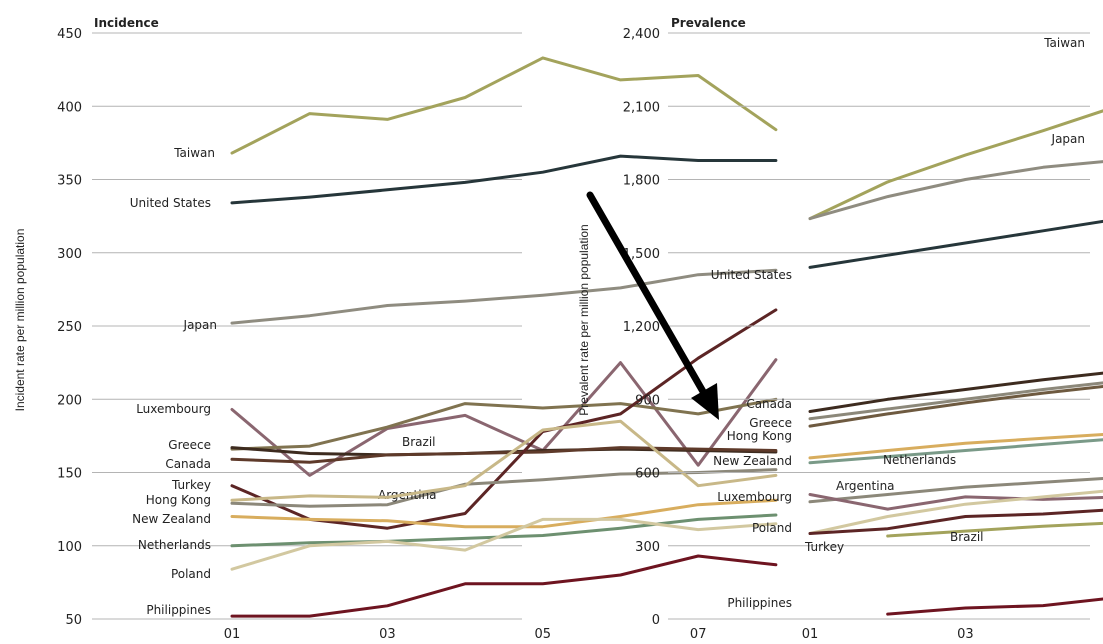 This screenshot has height=644, width=1103. What do you see at coordinates (647, 474) in the screenshot?
I see `prevalence-y-tick-label: 600` at bounding box center [647, 474].